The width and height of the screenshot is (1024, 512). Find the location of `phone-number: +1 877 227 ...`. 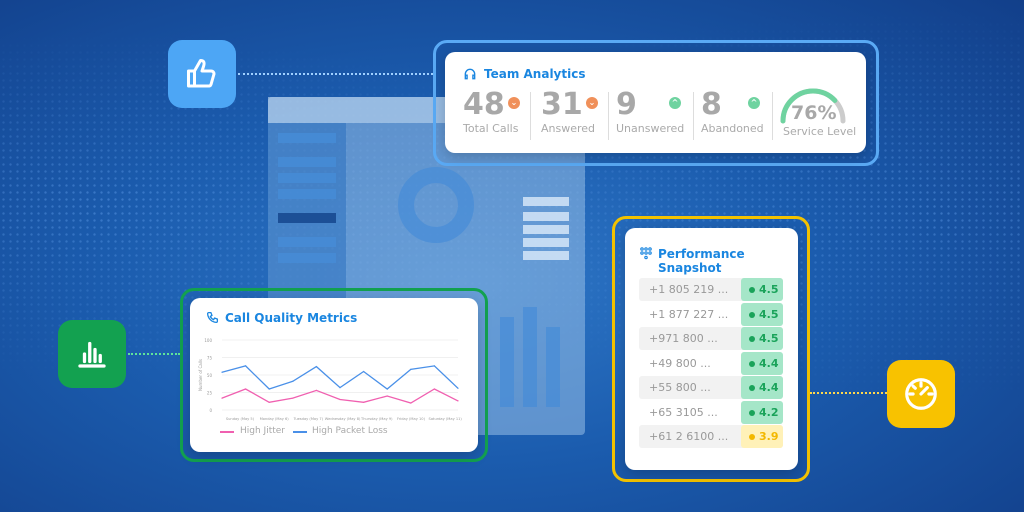

phone-number: +1 877 227 ... is located at coordinates (689, 314).